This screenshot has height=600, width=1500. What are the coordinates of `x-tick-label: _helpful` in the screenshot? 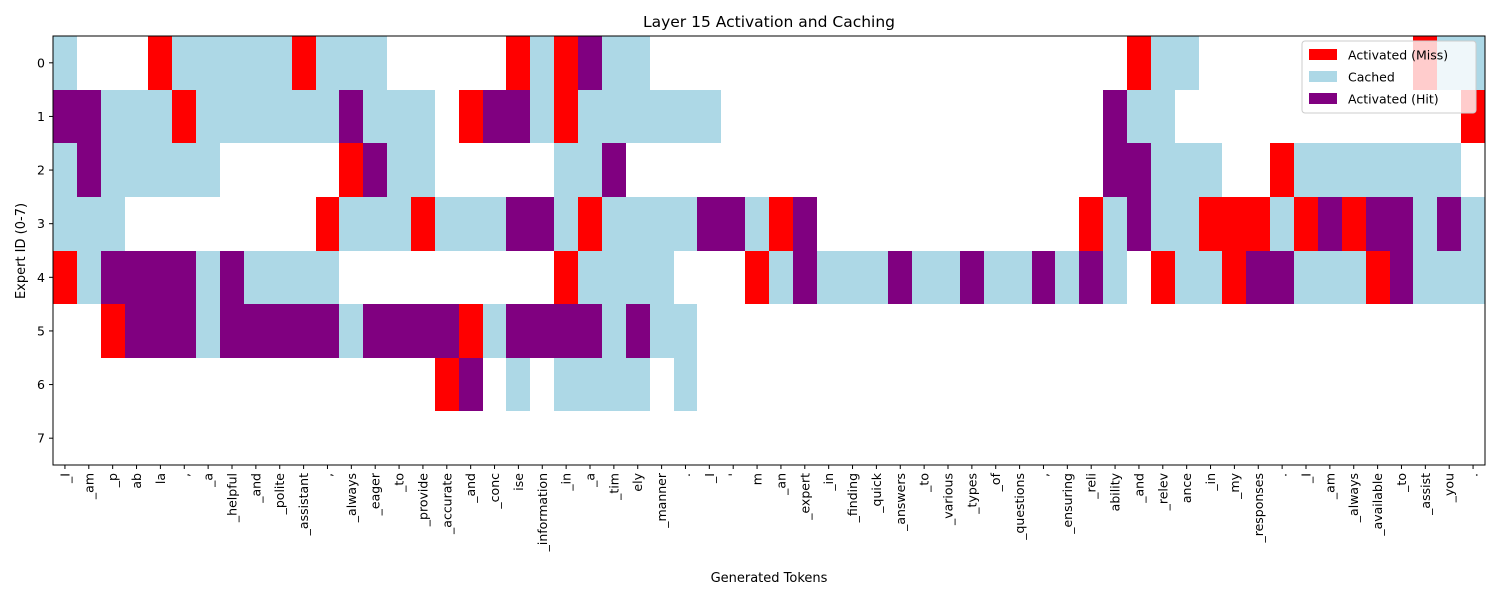 It's located at (232, 498).